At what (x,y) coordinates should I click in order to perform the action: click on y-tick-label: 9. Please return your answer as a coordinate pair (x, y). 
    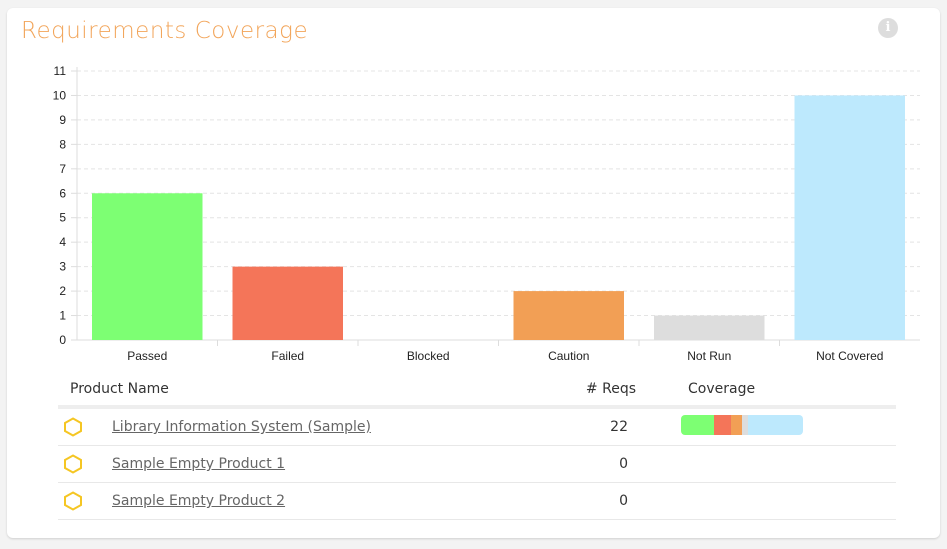
    Looking at the image, I should click on (62, 120).